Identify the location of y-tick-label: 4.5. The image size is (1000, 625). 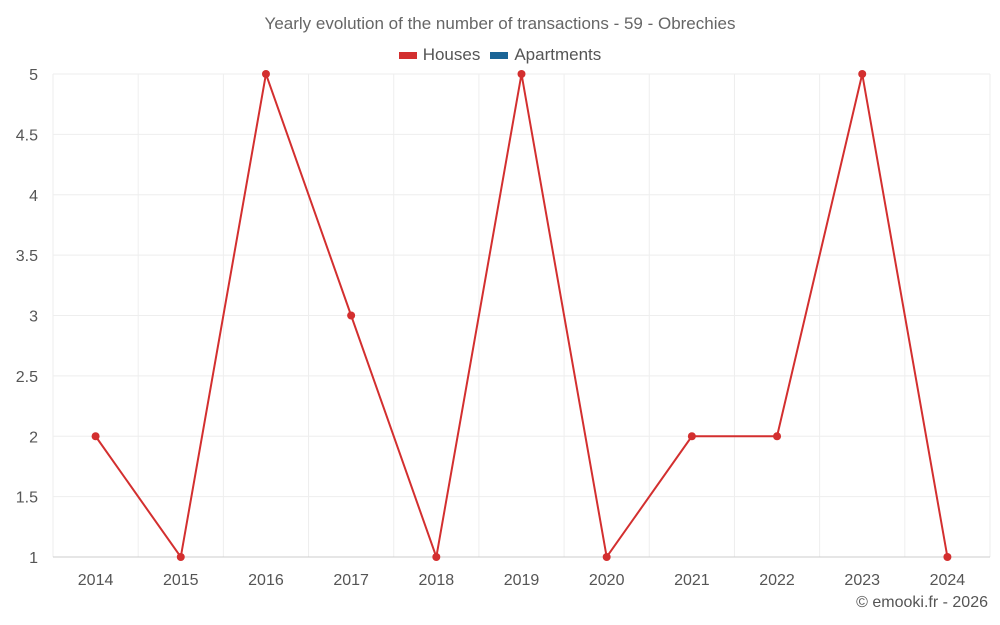
(27, 135).